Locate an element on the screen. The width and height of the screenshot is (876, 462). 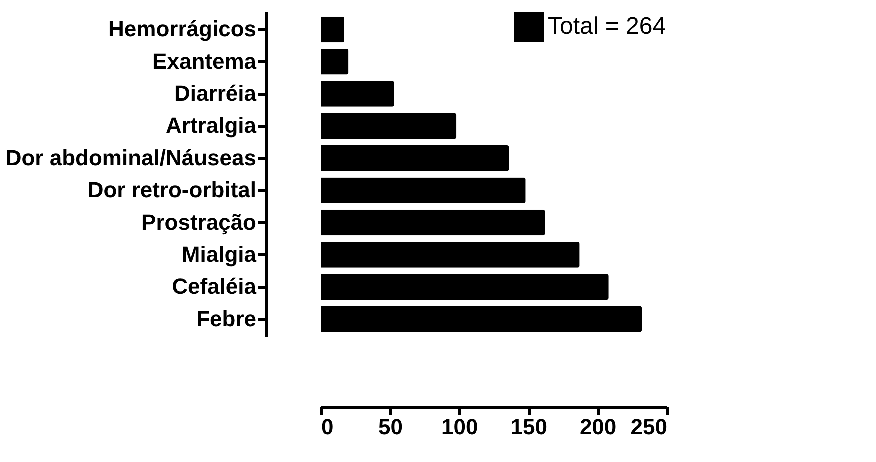
y-tick-label: Hemorrágicos is located at coordinates (182, 29).